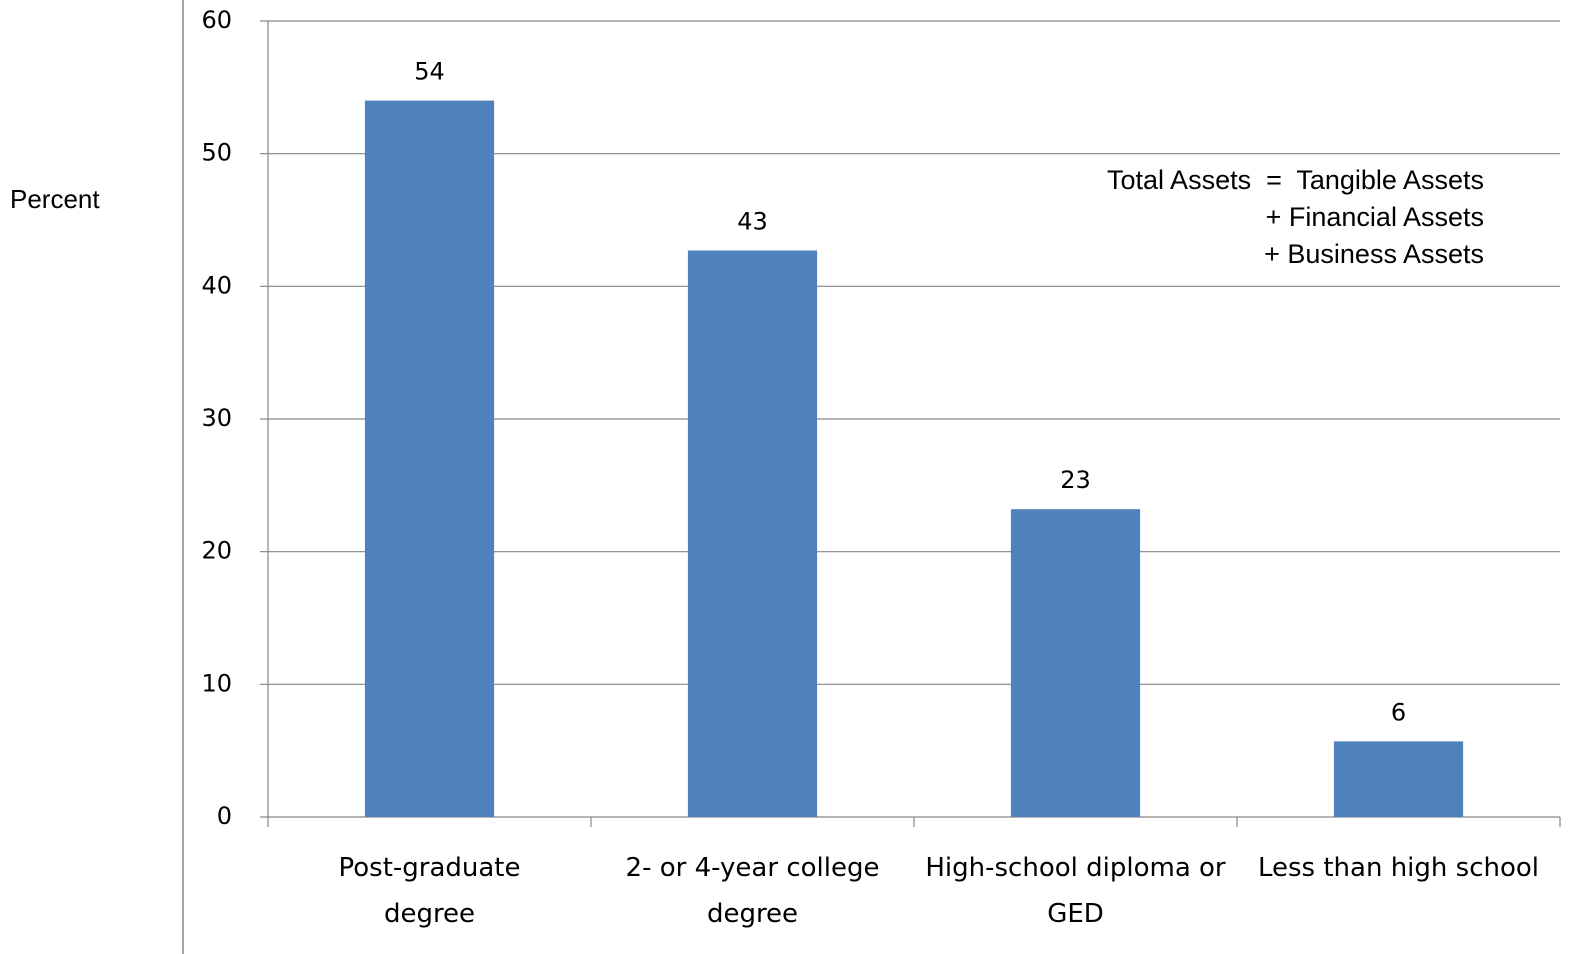 This screenshot has width=1594, height=954. Describe the element at coordinates (1075, 891) in the screenshot. I see `x-tick-label: High-school diploma or GED` at that location.